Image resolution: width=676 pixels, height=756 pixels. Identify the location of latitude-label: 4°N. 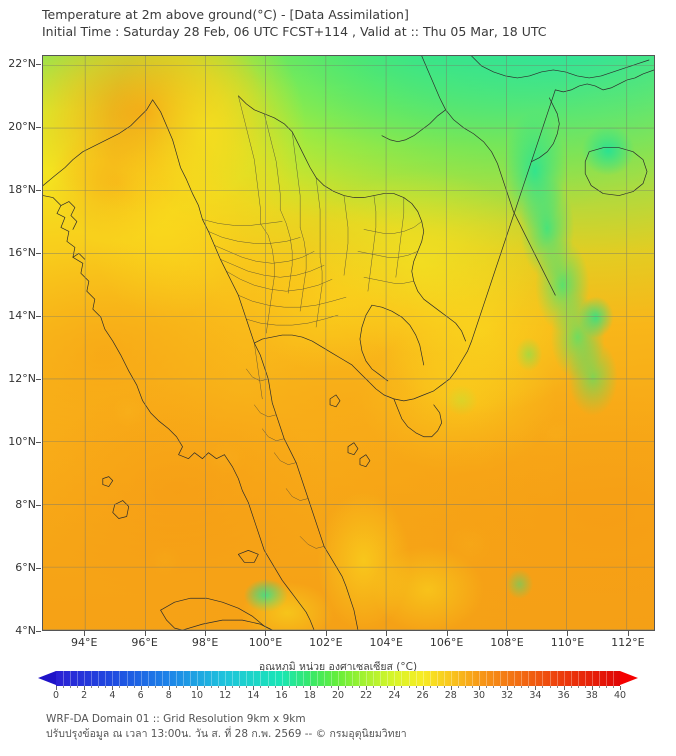
(25, 630).